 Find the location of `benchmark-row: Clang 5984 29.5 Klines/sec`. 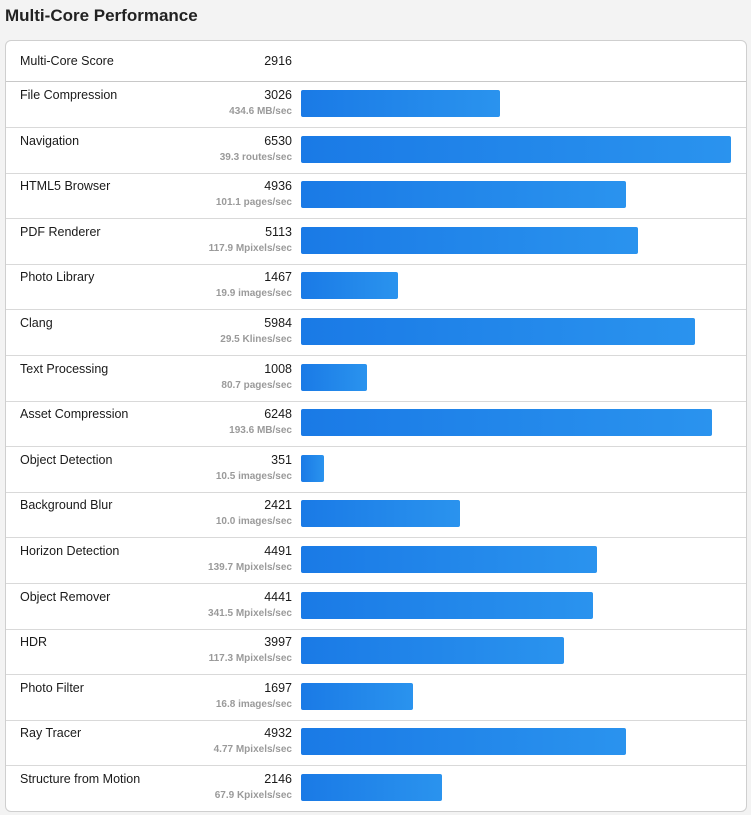

benchmark-row: Clang 5984 29.5 Klines/sec is located at coordinates (376, 333).